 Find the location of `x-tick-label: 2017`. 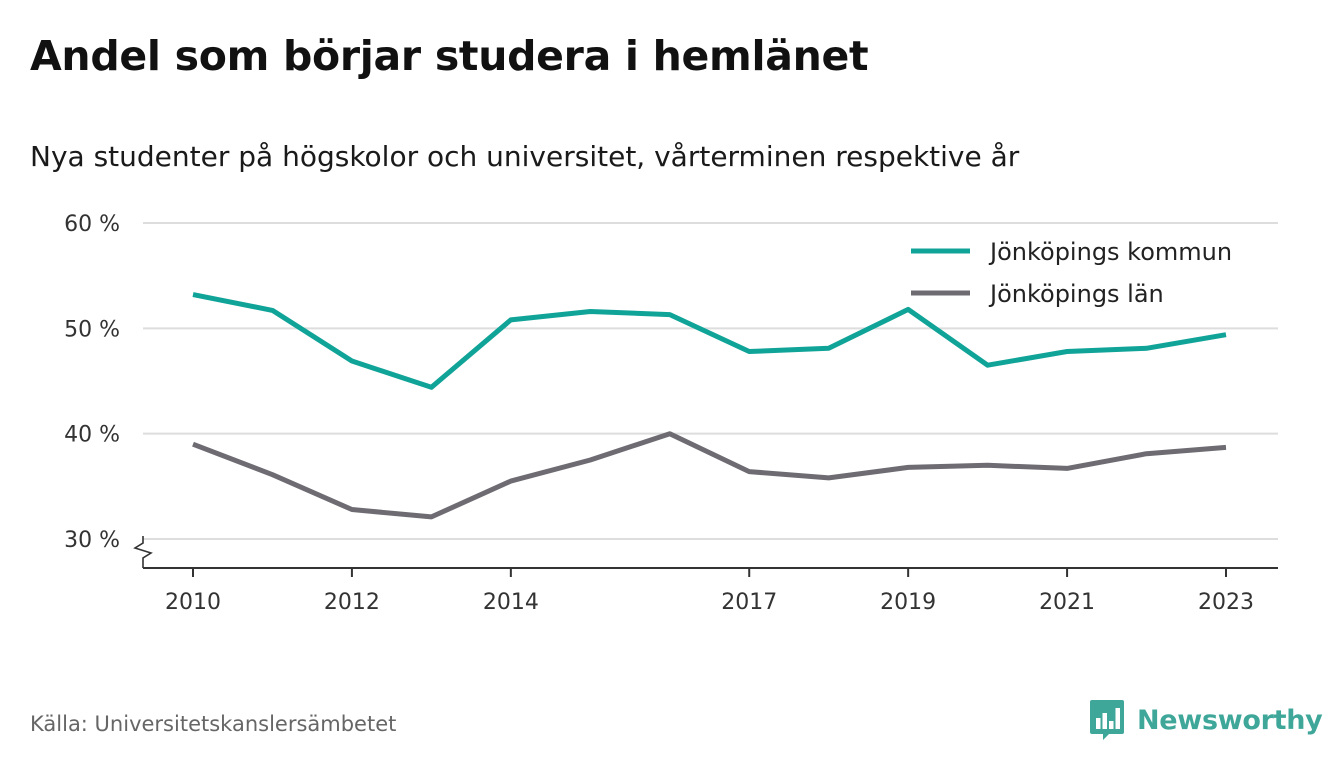

x-tick-label: 2017 is located at coordinates (749, 602).